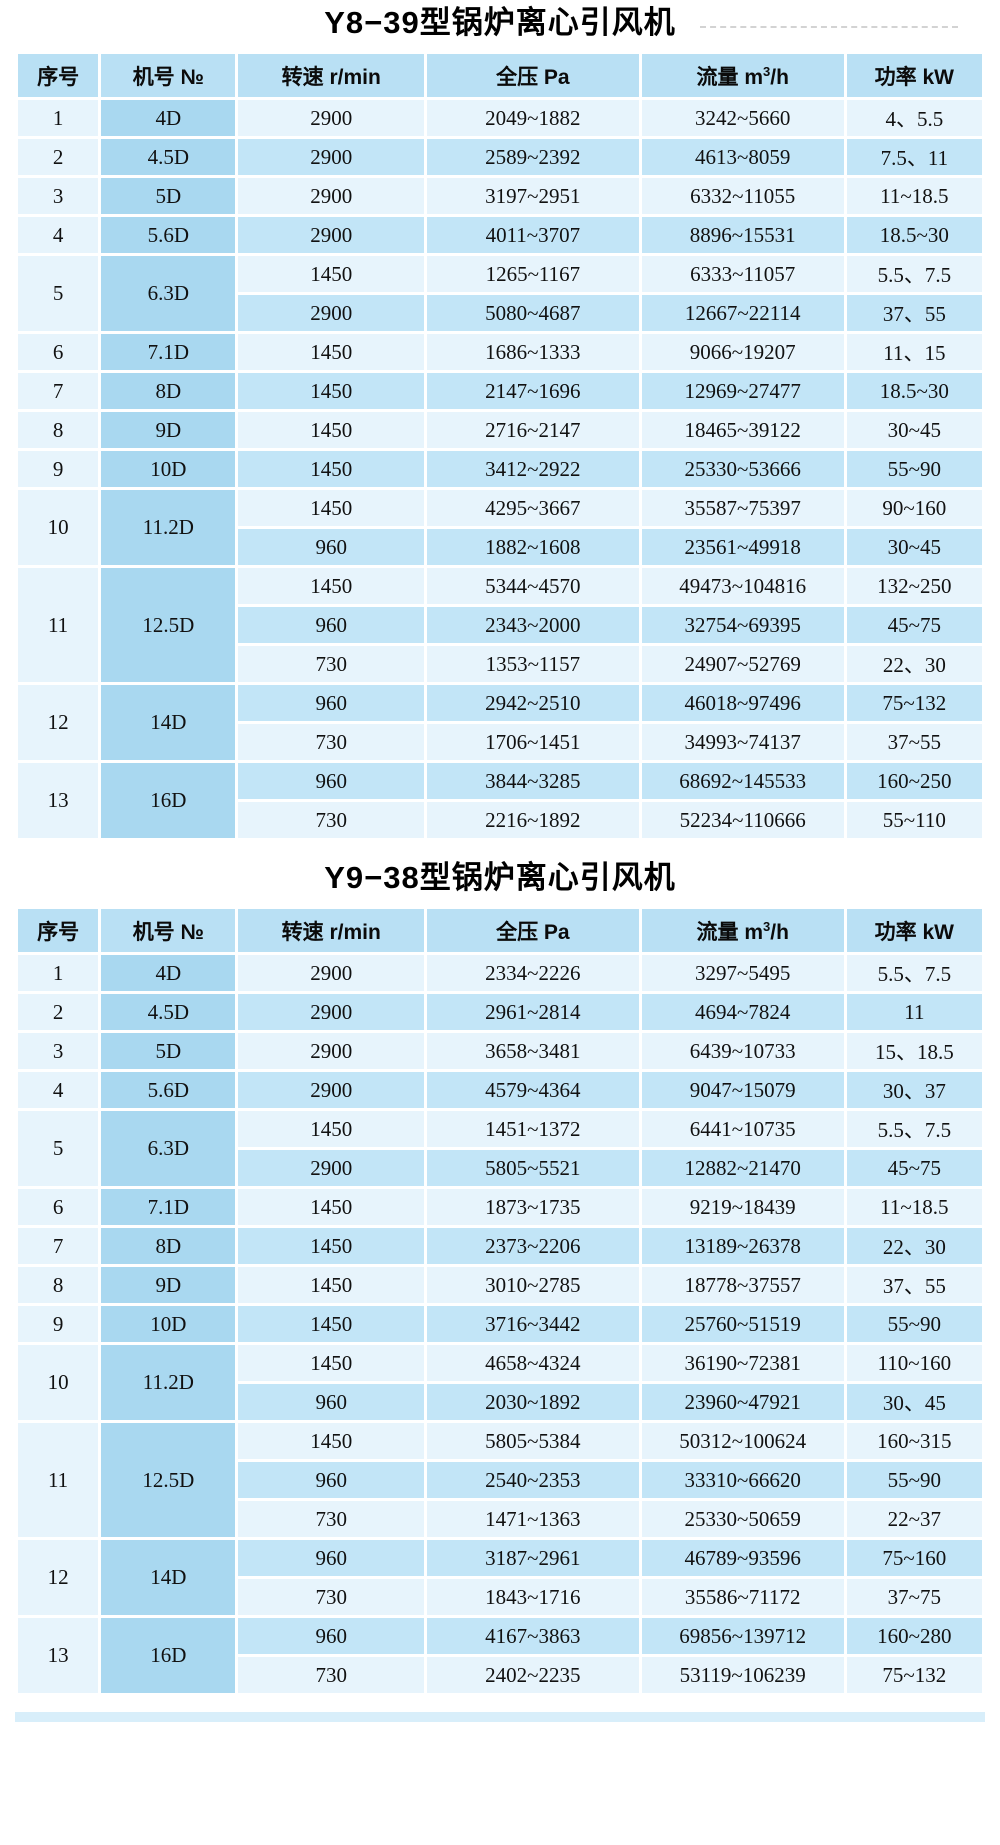 The height and width of the screenshot is (1845, 1000). Describe the element at coordinates (58, 1051) in the screenshot. I see `seq-cell: 3` at that location.